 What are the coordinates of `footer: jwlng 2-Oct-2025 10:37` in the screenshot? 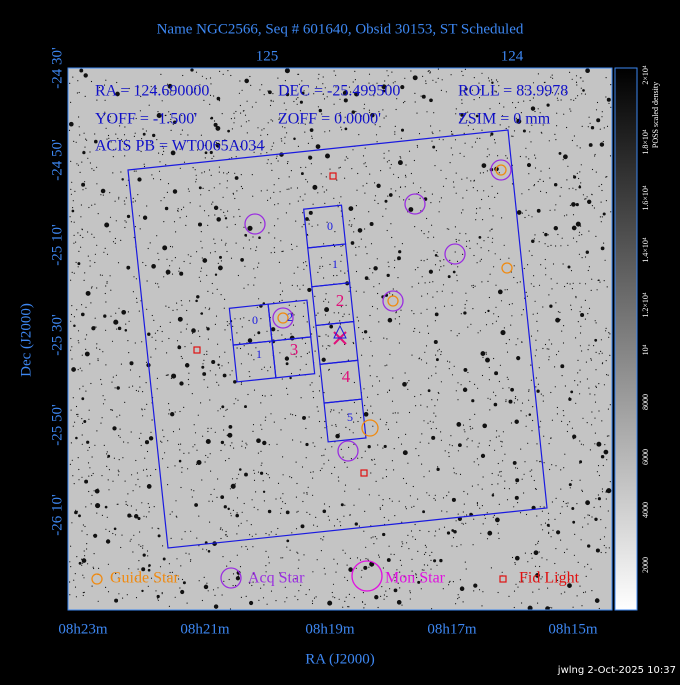 It's located at (616, 670).